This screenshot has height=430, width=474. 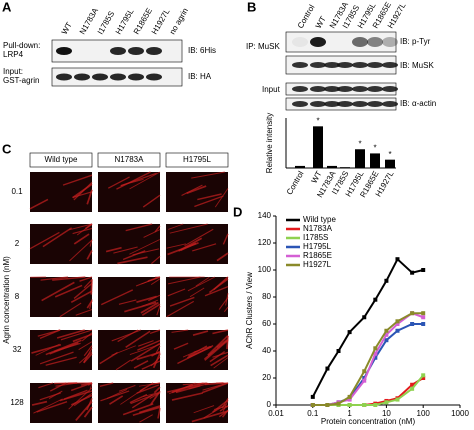 I want to click on label: 32, so click(x=17, y=349).